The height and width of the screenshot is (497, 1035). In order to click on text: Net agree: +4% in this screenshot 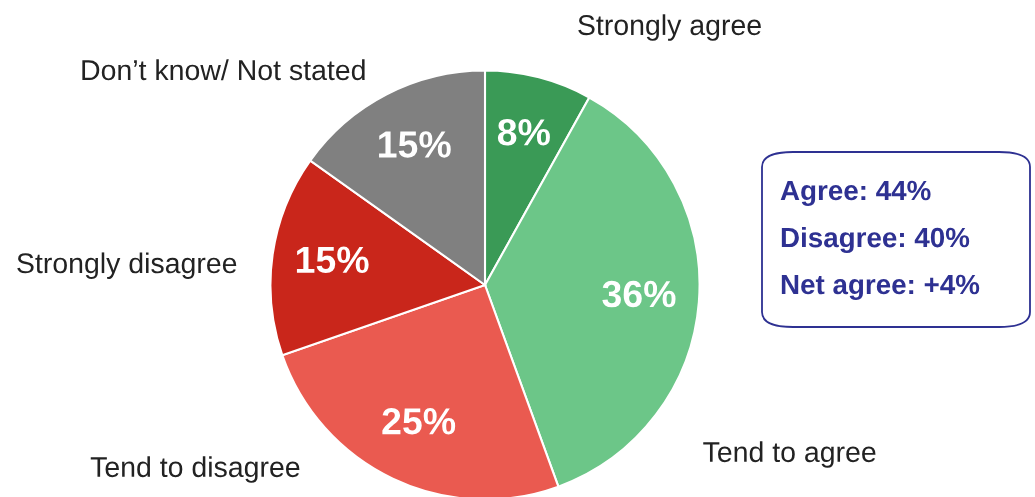, I will do `click(880, 287)`.